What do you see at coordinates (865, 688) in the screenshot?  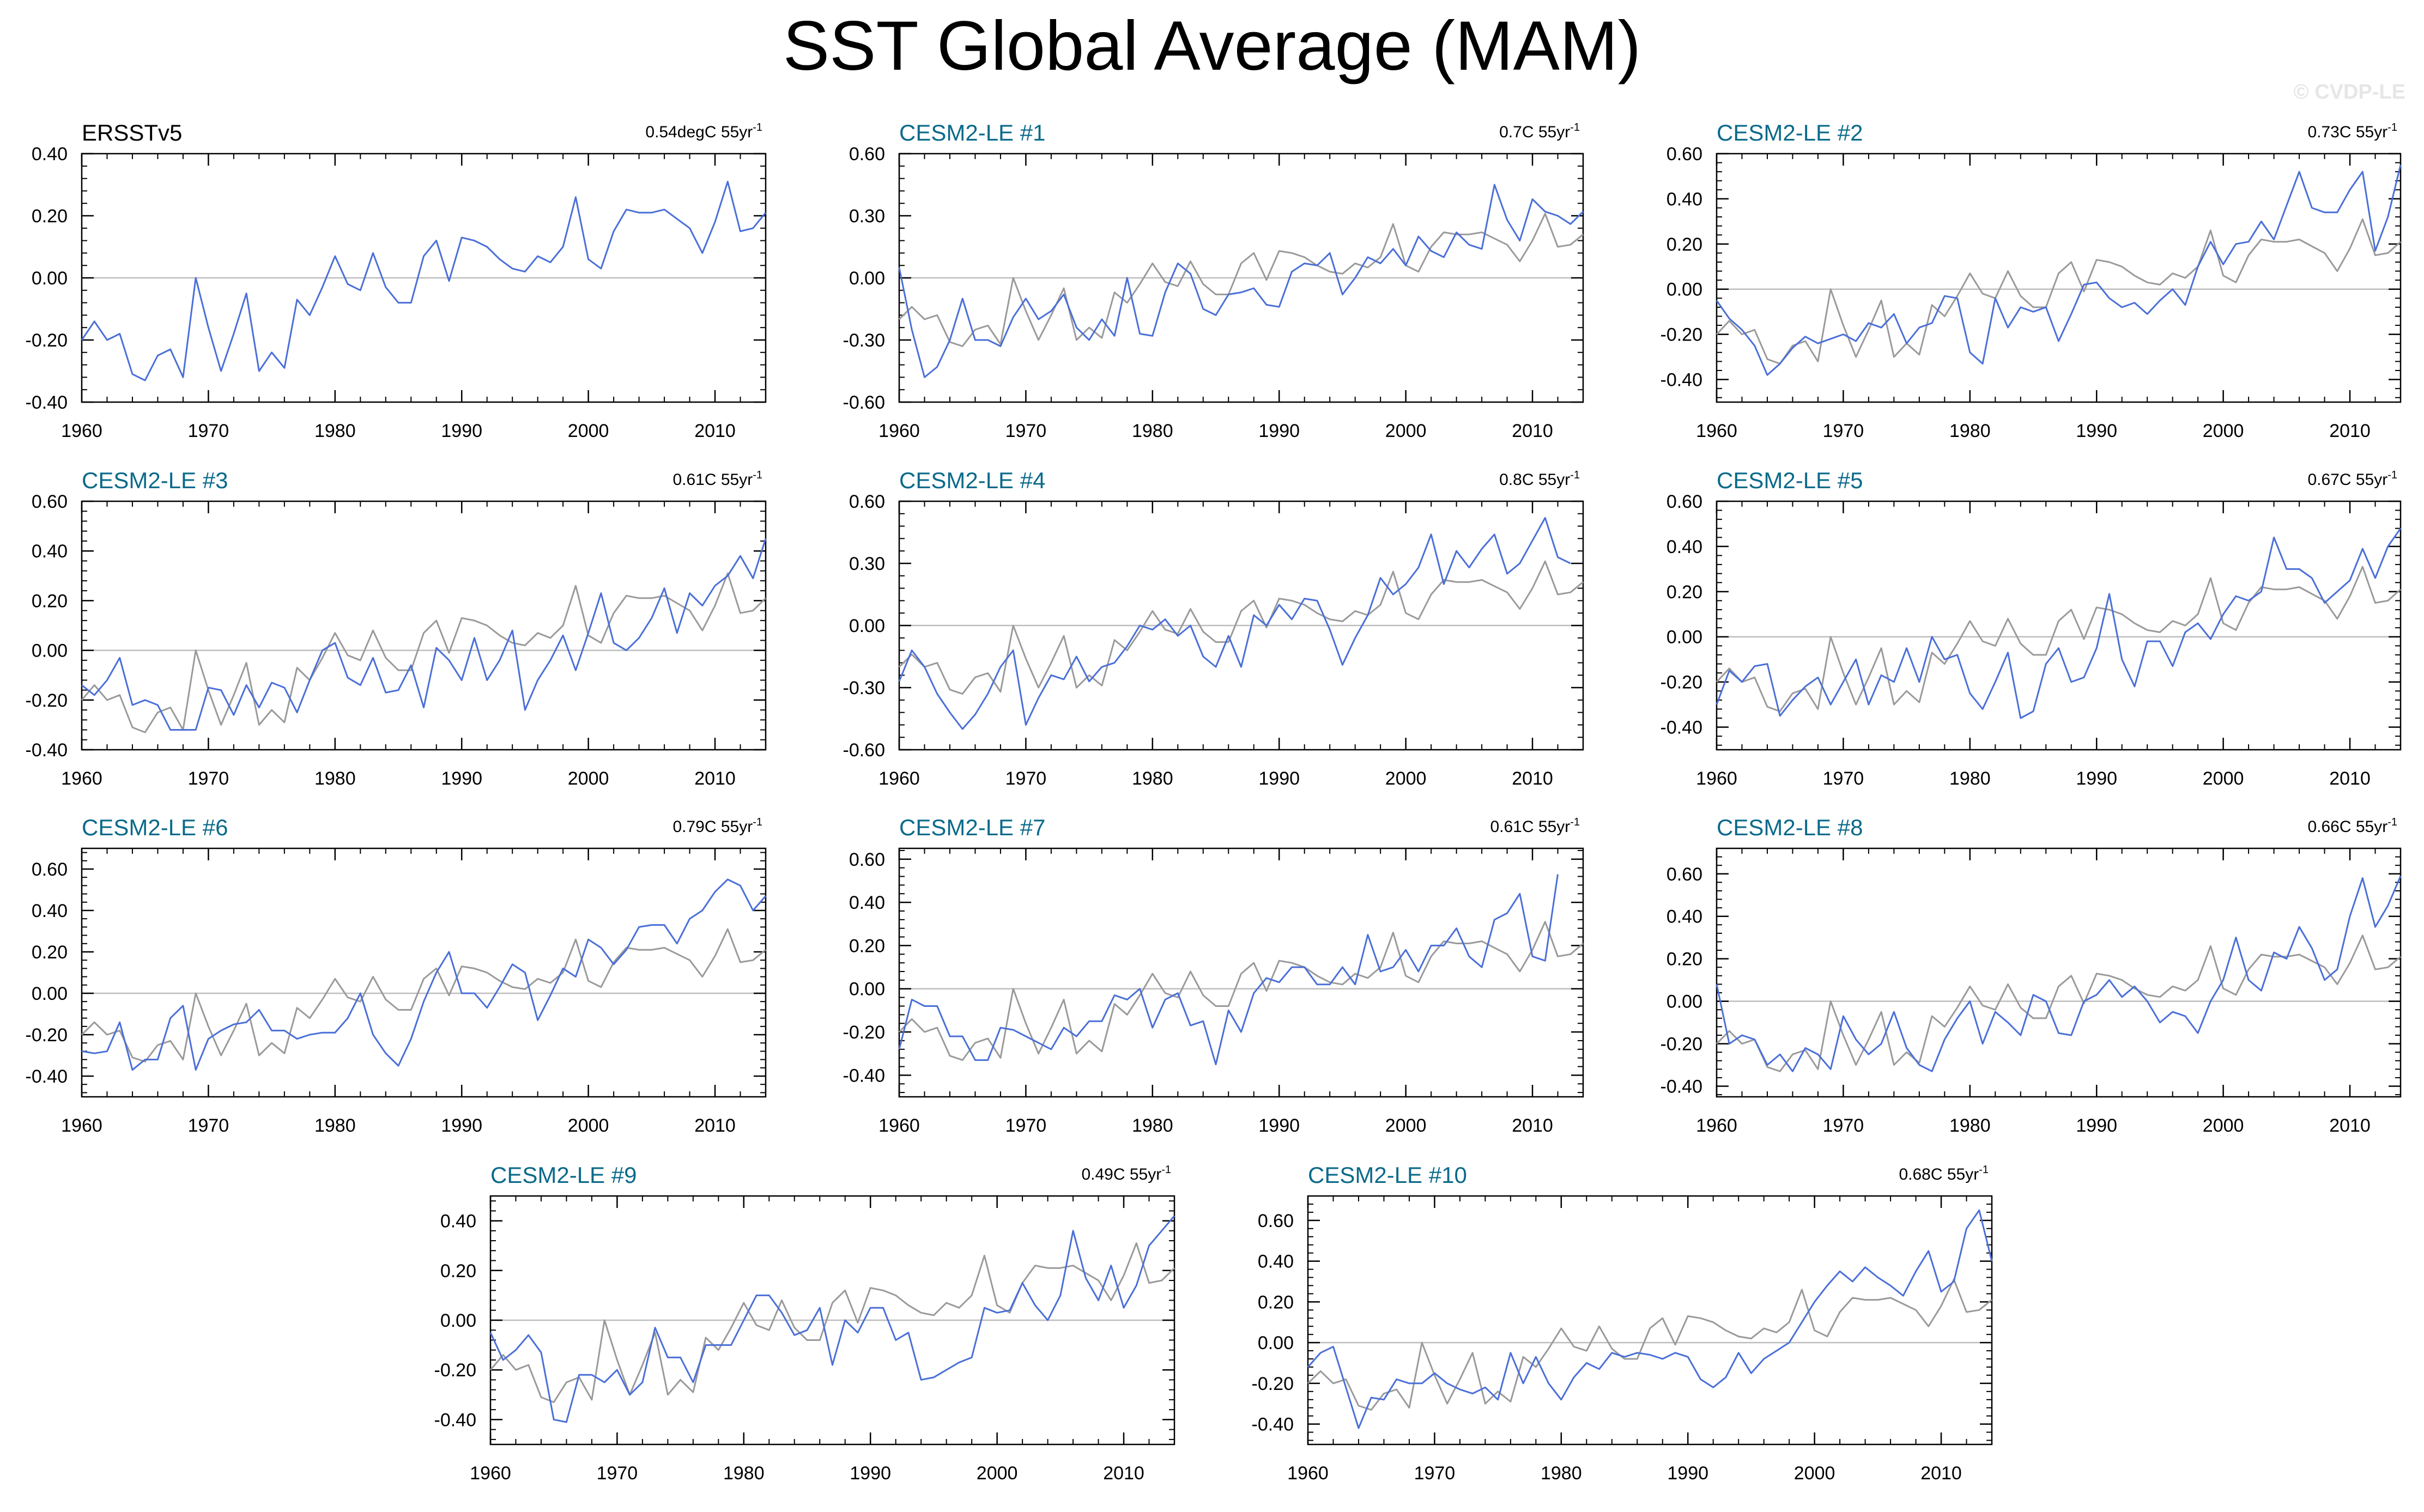 I see `y-tick-label: -0.30` at bounding box center [865, 688].